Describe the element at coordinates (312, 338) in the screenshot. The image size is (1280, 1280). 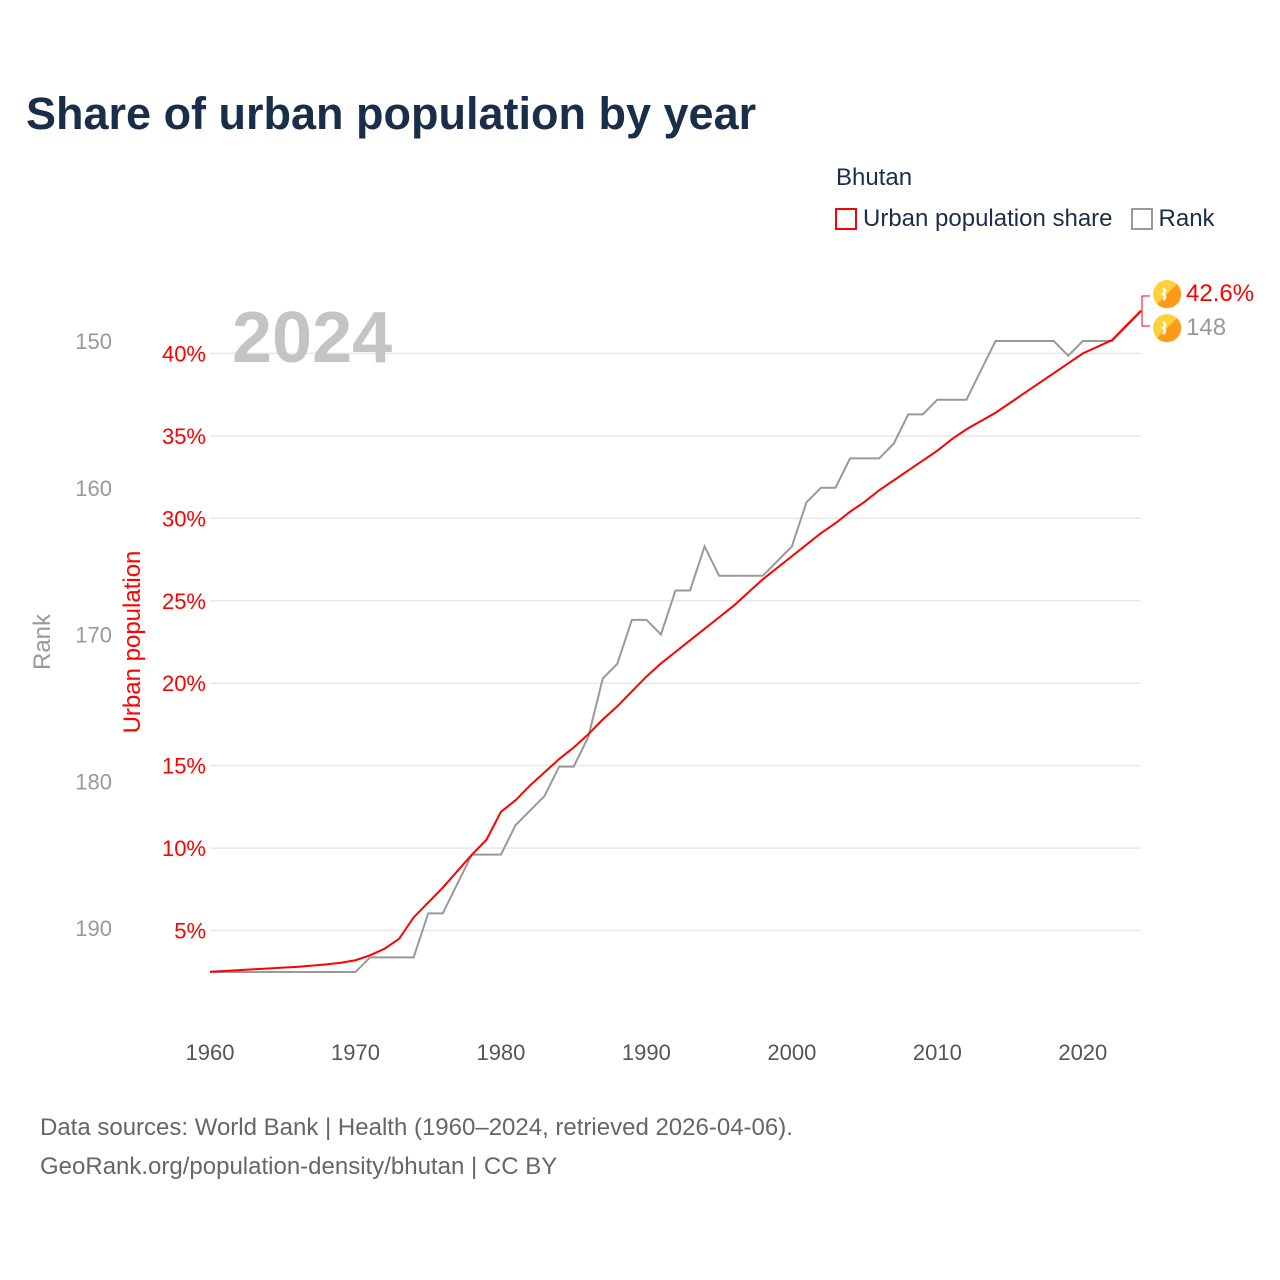
I see `year-watermark: 2024` at that location.